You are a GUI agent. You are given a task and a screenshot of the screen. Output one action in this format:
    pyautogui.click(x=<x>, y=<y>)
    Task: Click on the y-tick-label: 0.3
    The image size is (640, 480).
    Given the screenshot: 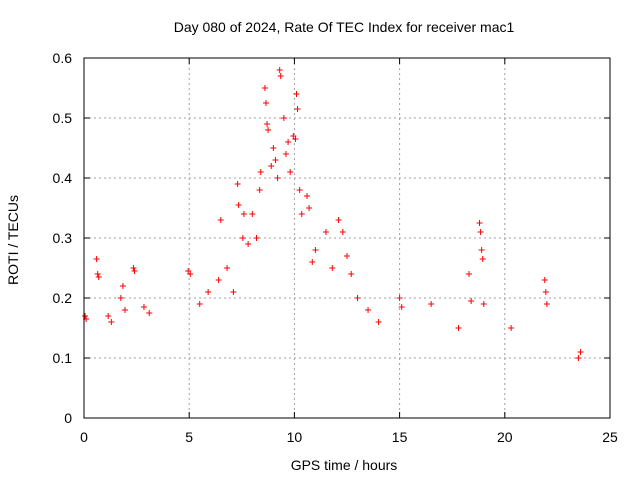 What is the action you would take?
    pyautogui.click(x=63, y=238)
    